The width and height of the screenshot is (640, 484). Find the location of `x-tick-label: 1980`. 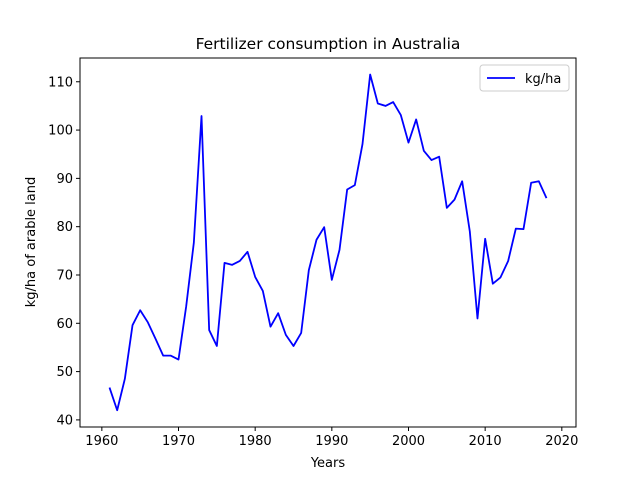

x-tick-label: 1980 is located at coordinates (255, 441).